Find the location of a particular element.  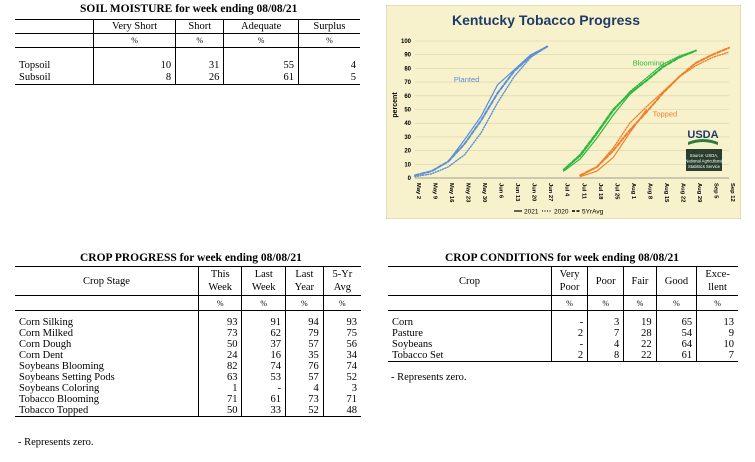

y-tick-label: 40 is located at coordinates (407, 124).